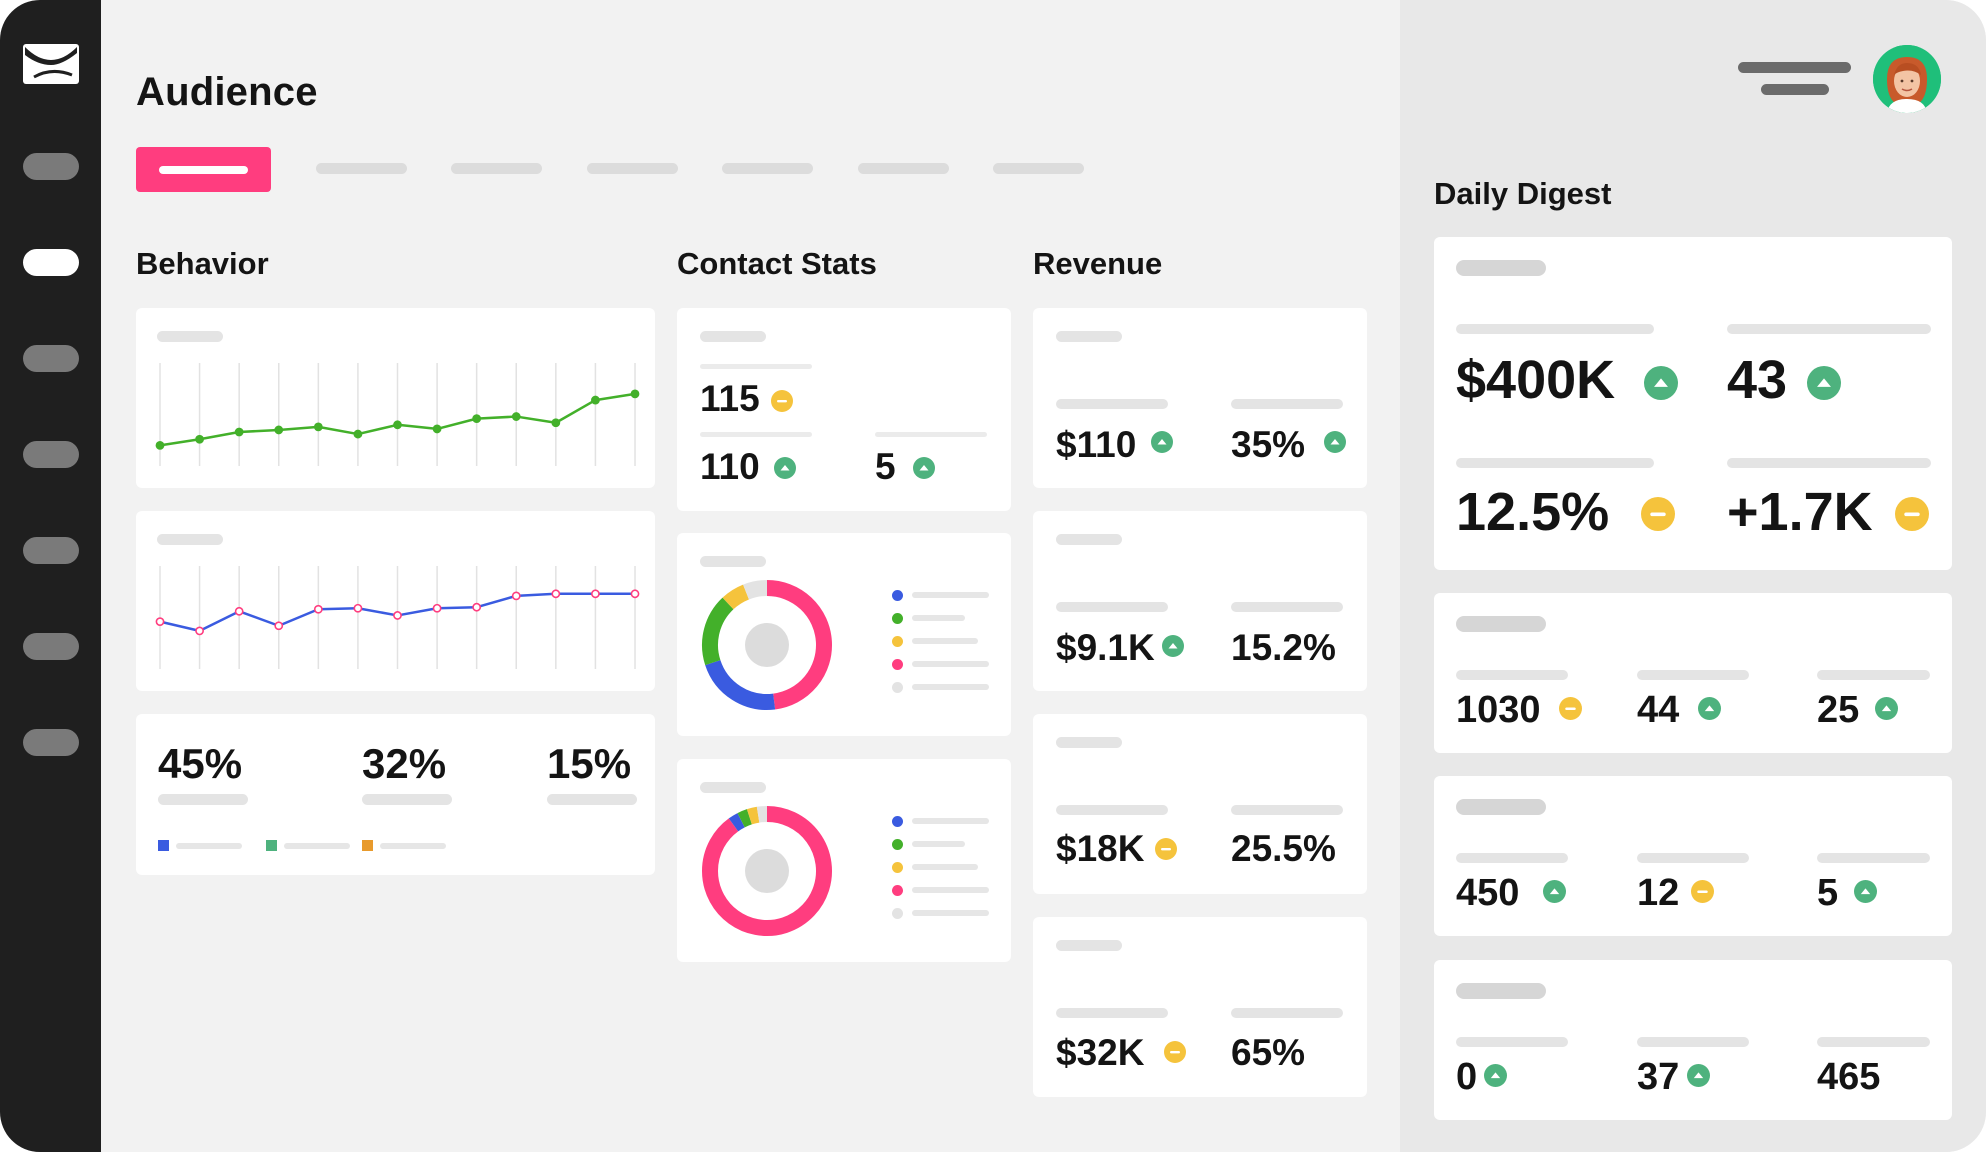 The height and width of the screenshot is (1152, 1986). I want to click on legend-dot-green, so click(897, 618).